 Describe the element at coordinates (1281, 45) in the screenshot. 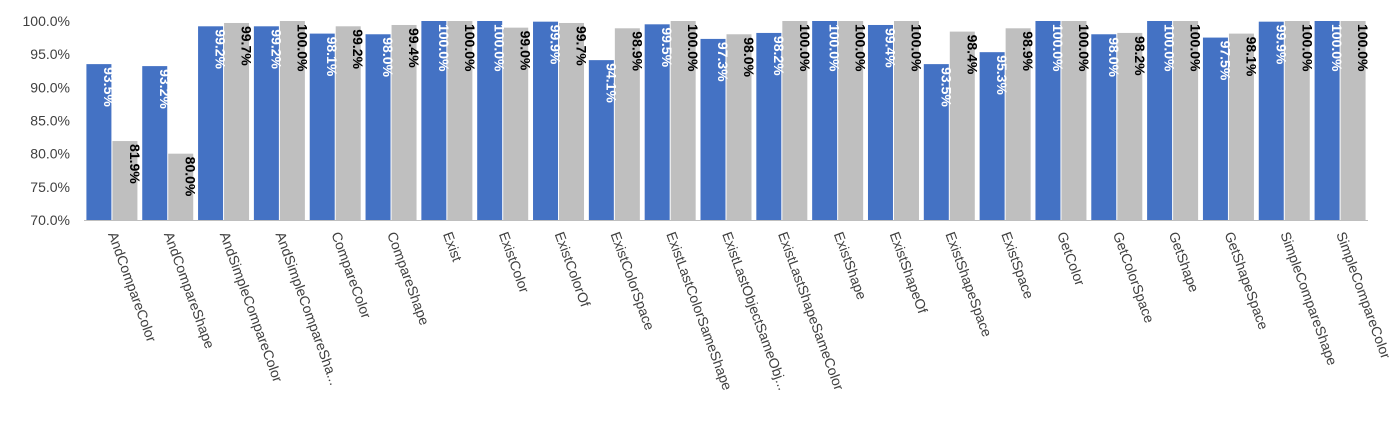

I see `bar-data-label: 99.9%` at that location.